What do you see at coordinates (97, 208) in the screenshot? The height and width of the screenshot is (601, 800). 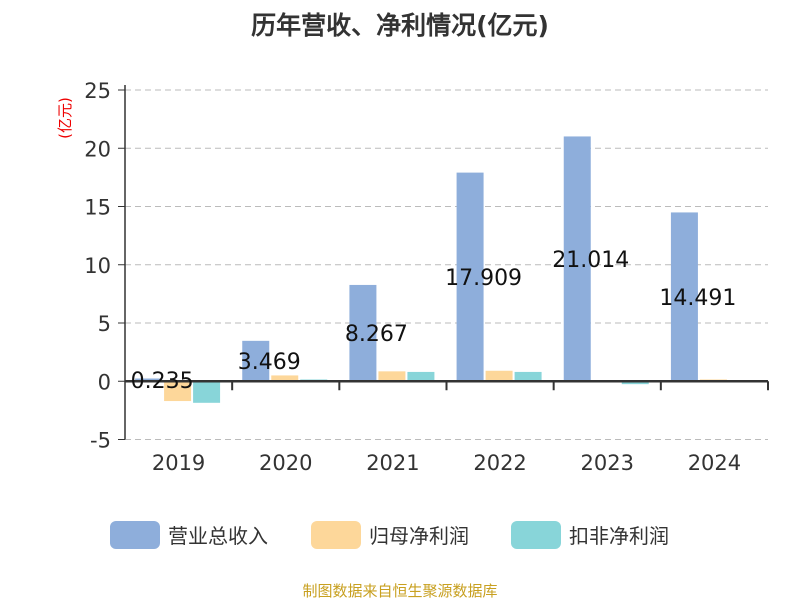 I see `y-tick-label: 15` at bounding box center [97, 208].